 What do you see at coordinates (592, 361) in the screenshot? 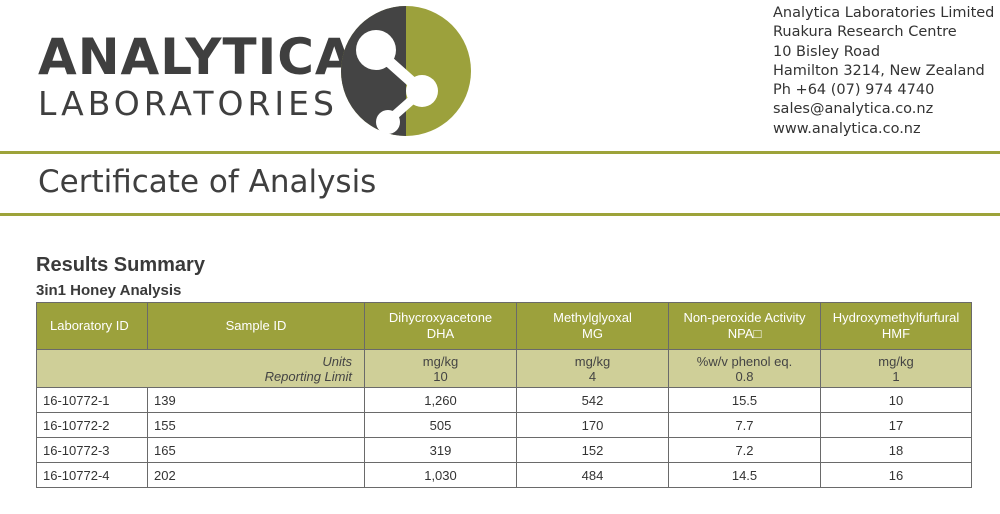
I see `unit-mg: mg/kg` at bounding box center [592, 361].